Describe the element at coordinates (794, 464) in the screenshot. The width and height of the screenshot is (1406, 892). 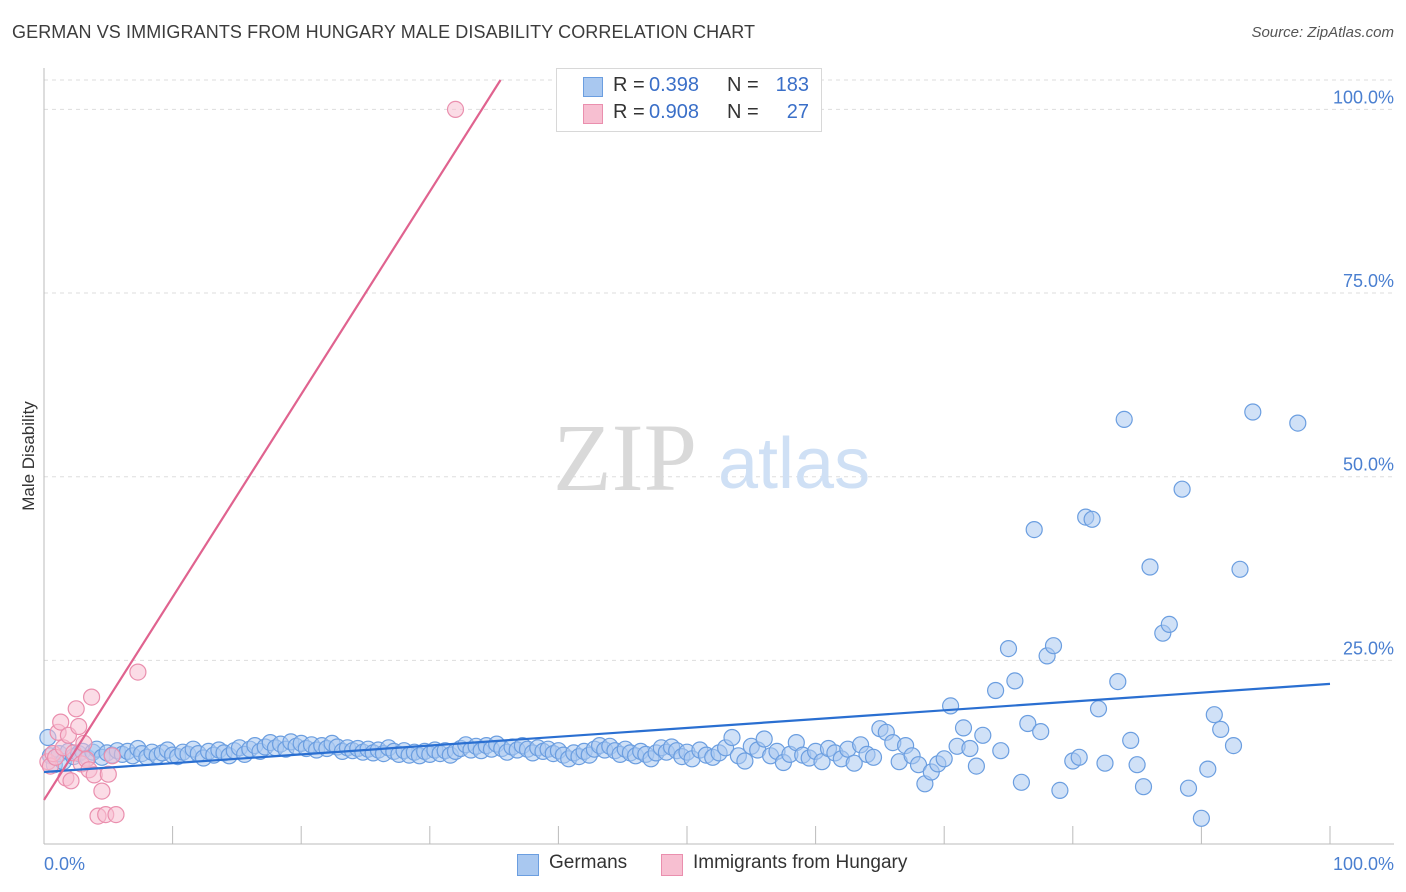
I see `watermark-atlas: atlas` at that location.